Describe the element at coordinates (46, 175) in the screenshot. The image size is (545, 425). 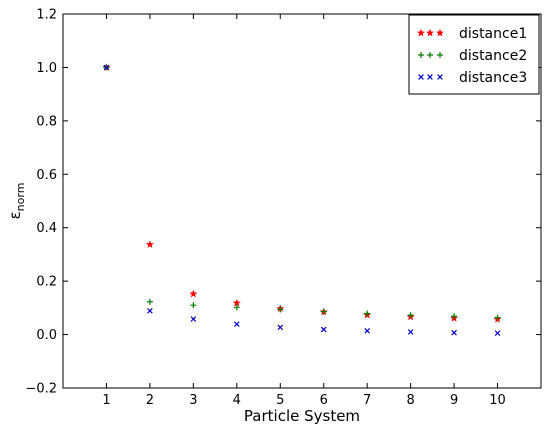
I see `y-tick-label: 0.6` at that location.